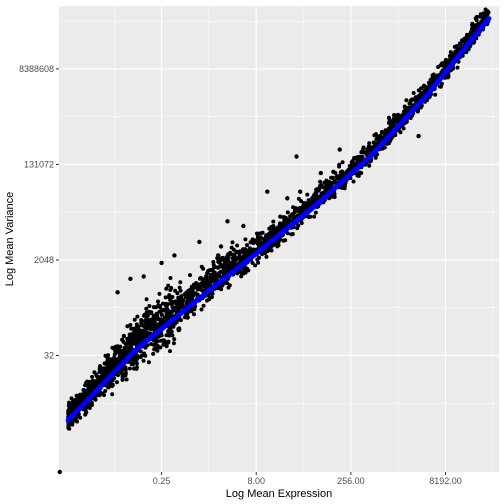 The image size is (504, 504). Describe the element at coordinates (445, 481) in the screenshot. I see `x-tick-label: 8192.00` at that location.